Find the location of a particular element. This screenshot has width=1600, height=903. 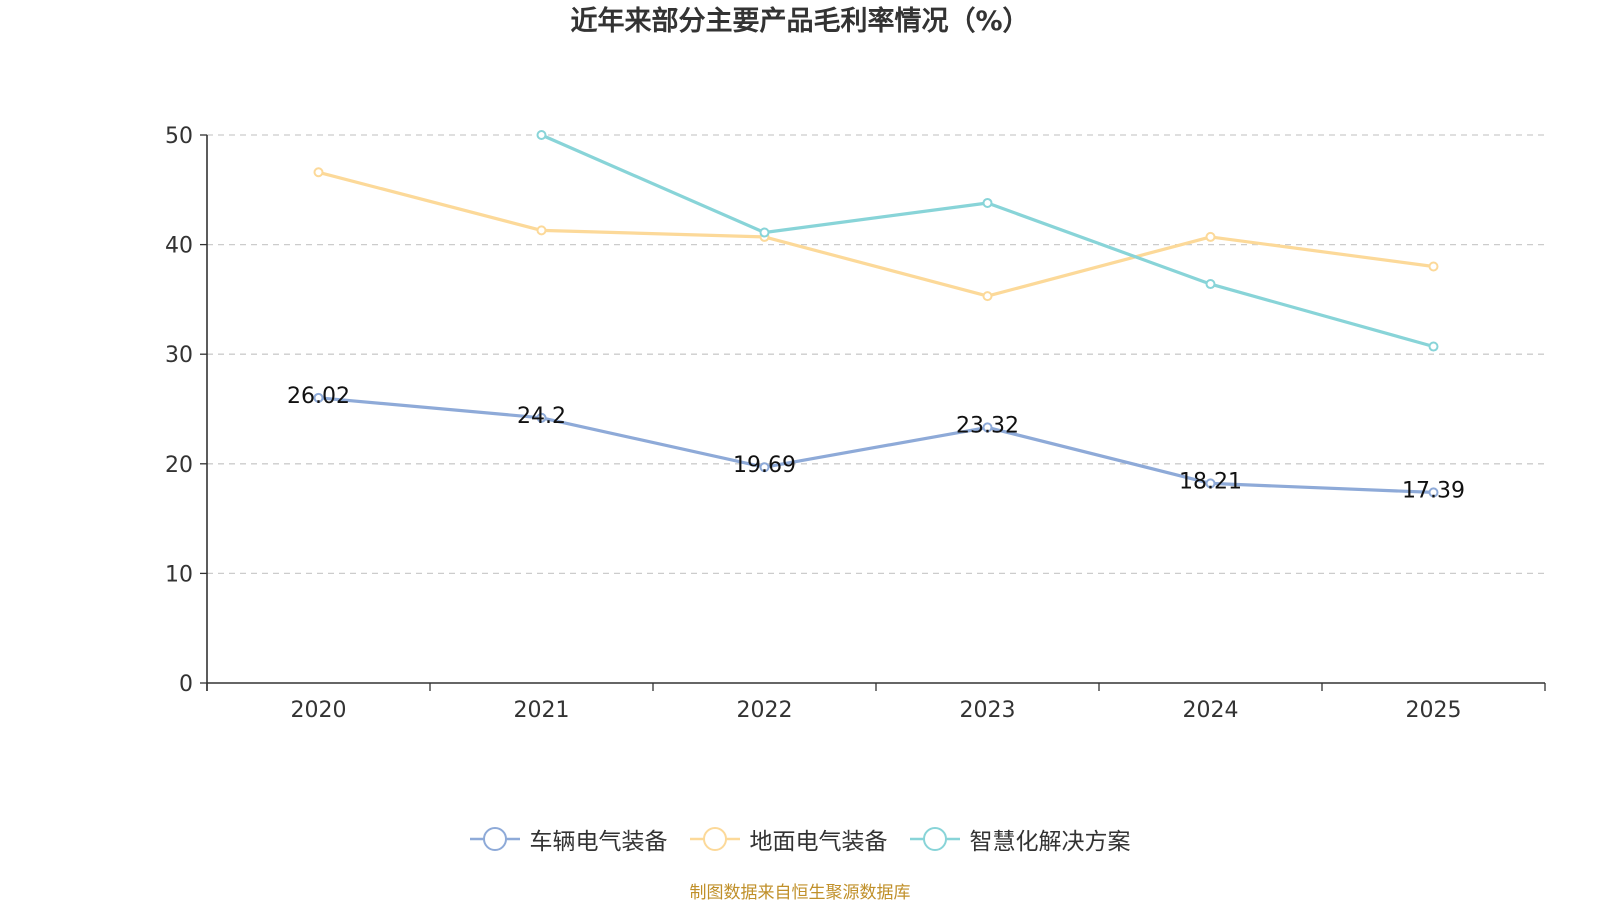

y-tick-label-10: 10 is located at coordinates (179, 574).